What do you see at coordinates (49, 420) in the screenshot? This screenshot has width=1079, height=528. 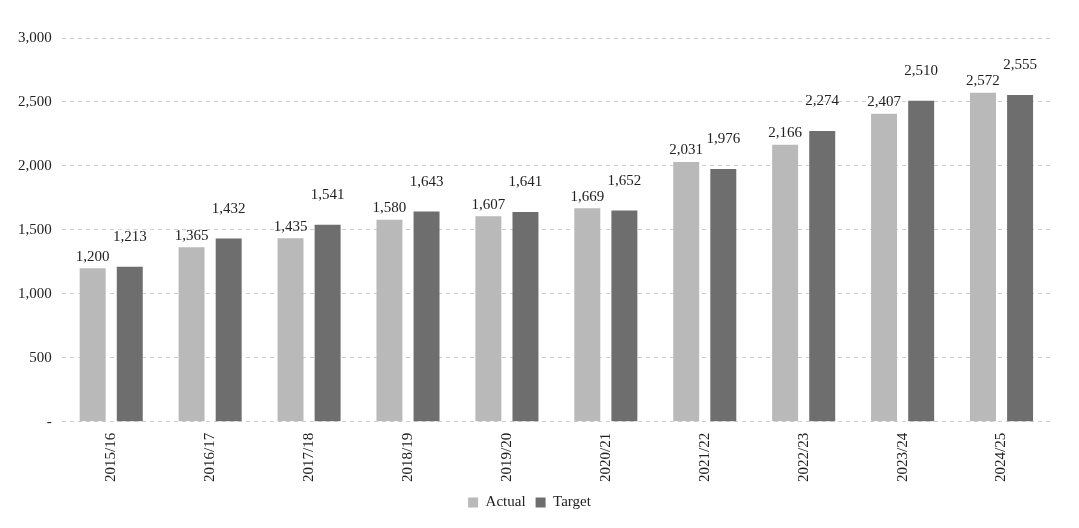 I see `y-tick-label: -` at bounding box center [49, 420].